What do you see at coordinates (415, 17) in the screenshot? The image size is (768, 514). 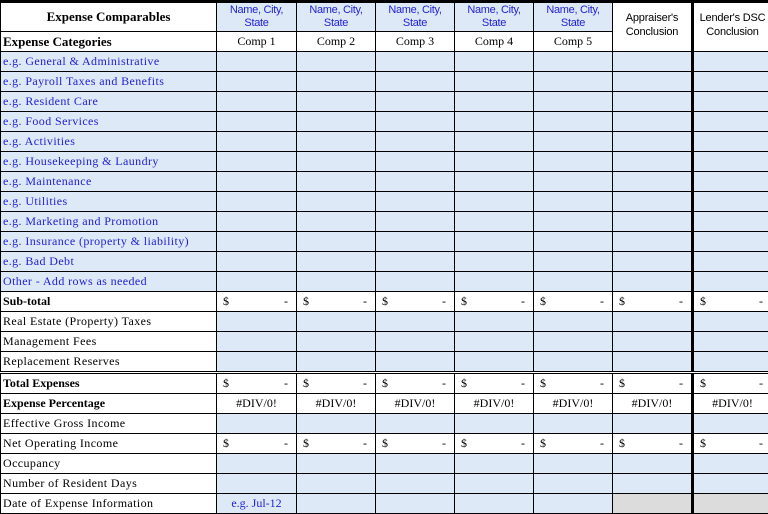 I see `comp-3-name-cell: Name, City, State` at bounding box center [415, 17].